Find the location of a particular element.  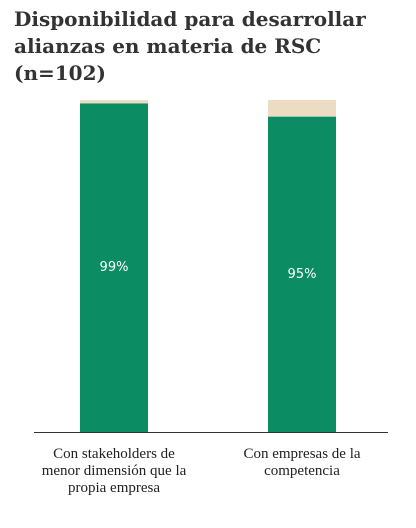

value-label: 99% is located at coordinates (114, 267).